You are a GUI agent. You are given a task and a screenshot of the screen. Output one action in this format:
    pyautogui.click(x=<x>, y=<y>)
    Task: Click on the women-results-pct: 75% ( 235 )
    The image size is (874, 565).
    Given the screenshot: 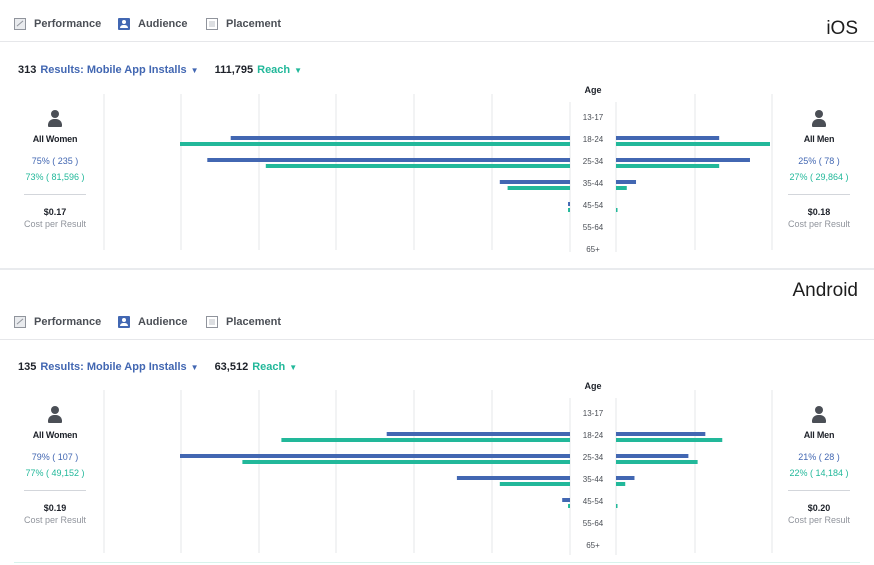 What is the action you would take?
    pyautogui.click(x=55, y=161)
    